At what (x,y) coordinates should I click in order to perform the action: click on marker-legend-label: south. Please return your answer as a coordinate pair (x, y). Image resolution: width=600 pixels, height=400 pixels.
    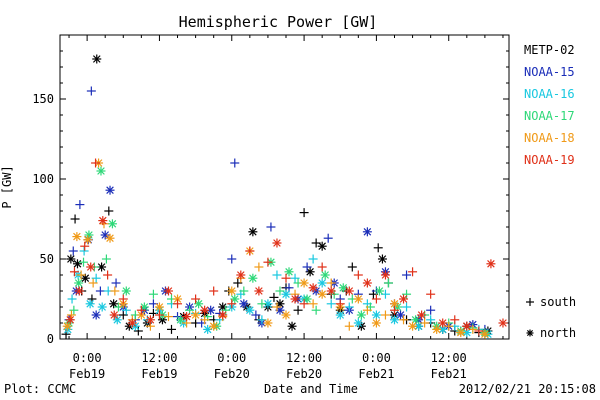
    Looking at the image, I should click on (558, 302).